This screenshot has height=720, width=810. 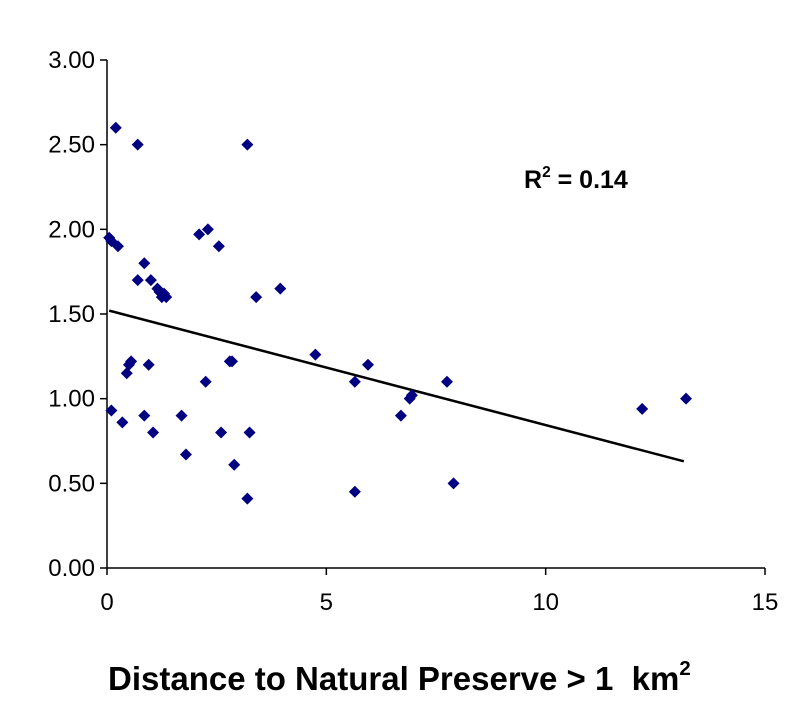 I want to click on x-tick-label: 10, so click(x=545, y=602).